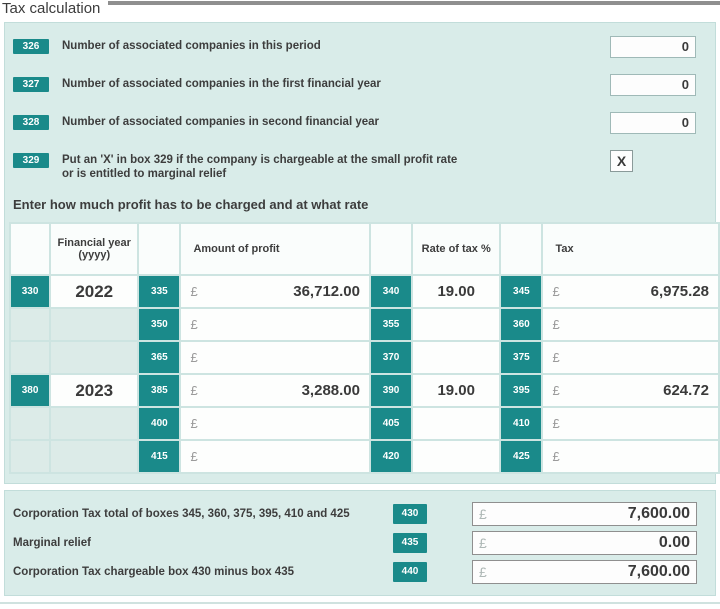  I want to click on amount-value: 36,712.00, so click(326, 291).